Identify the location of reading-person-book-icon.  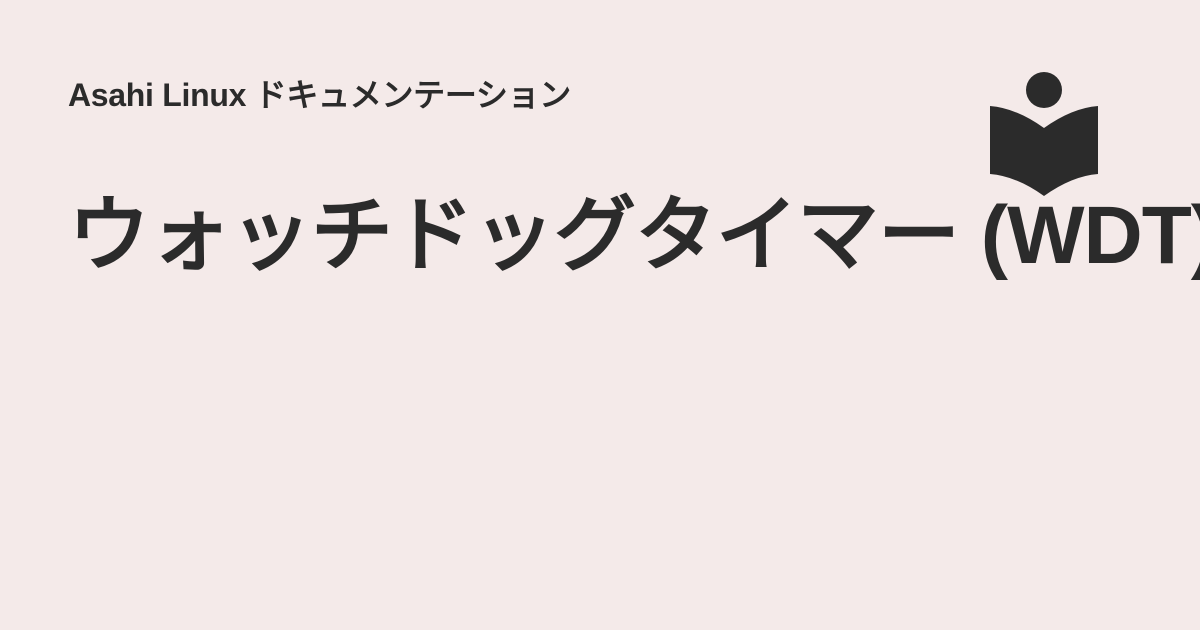
(1044, 134).